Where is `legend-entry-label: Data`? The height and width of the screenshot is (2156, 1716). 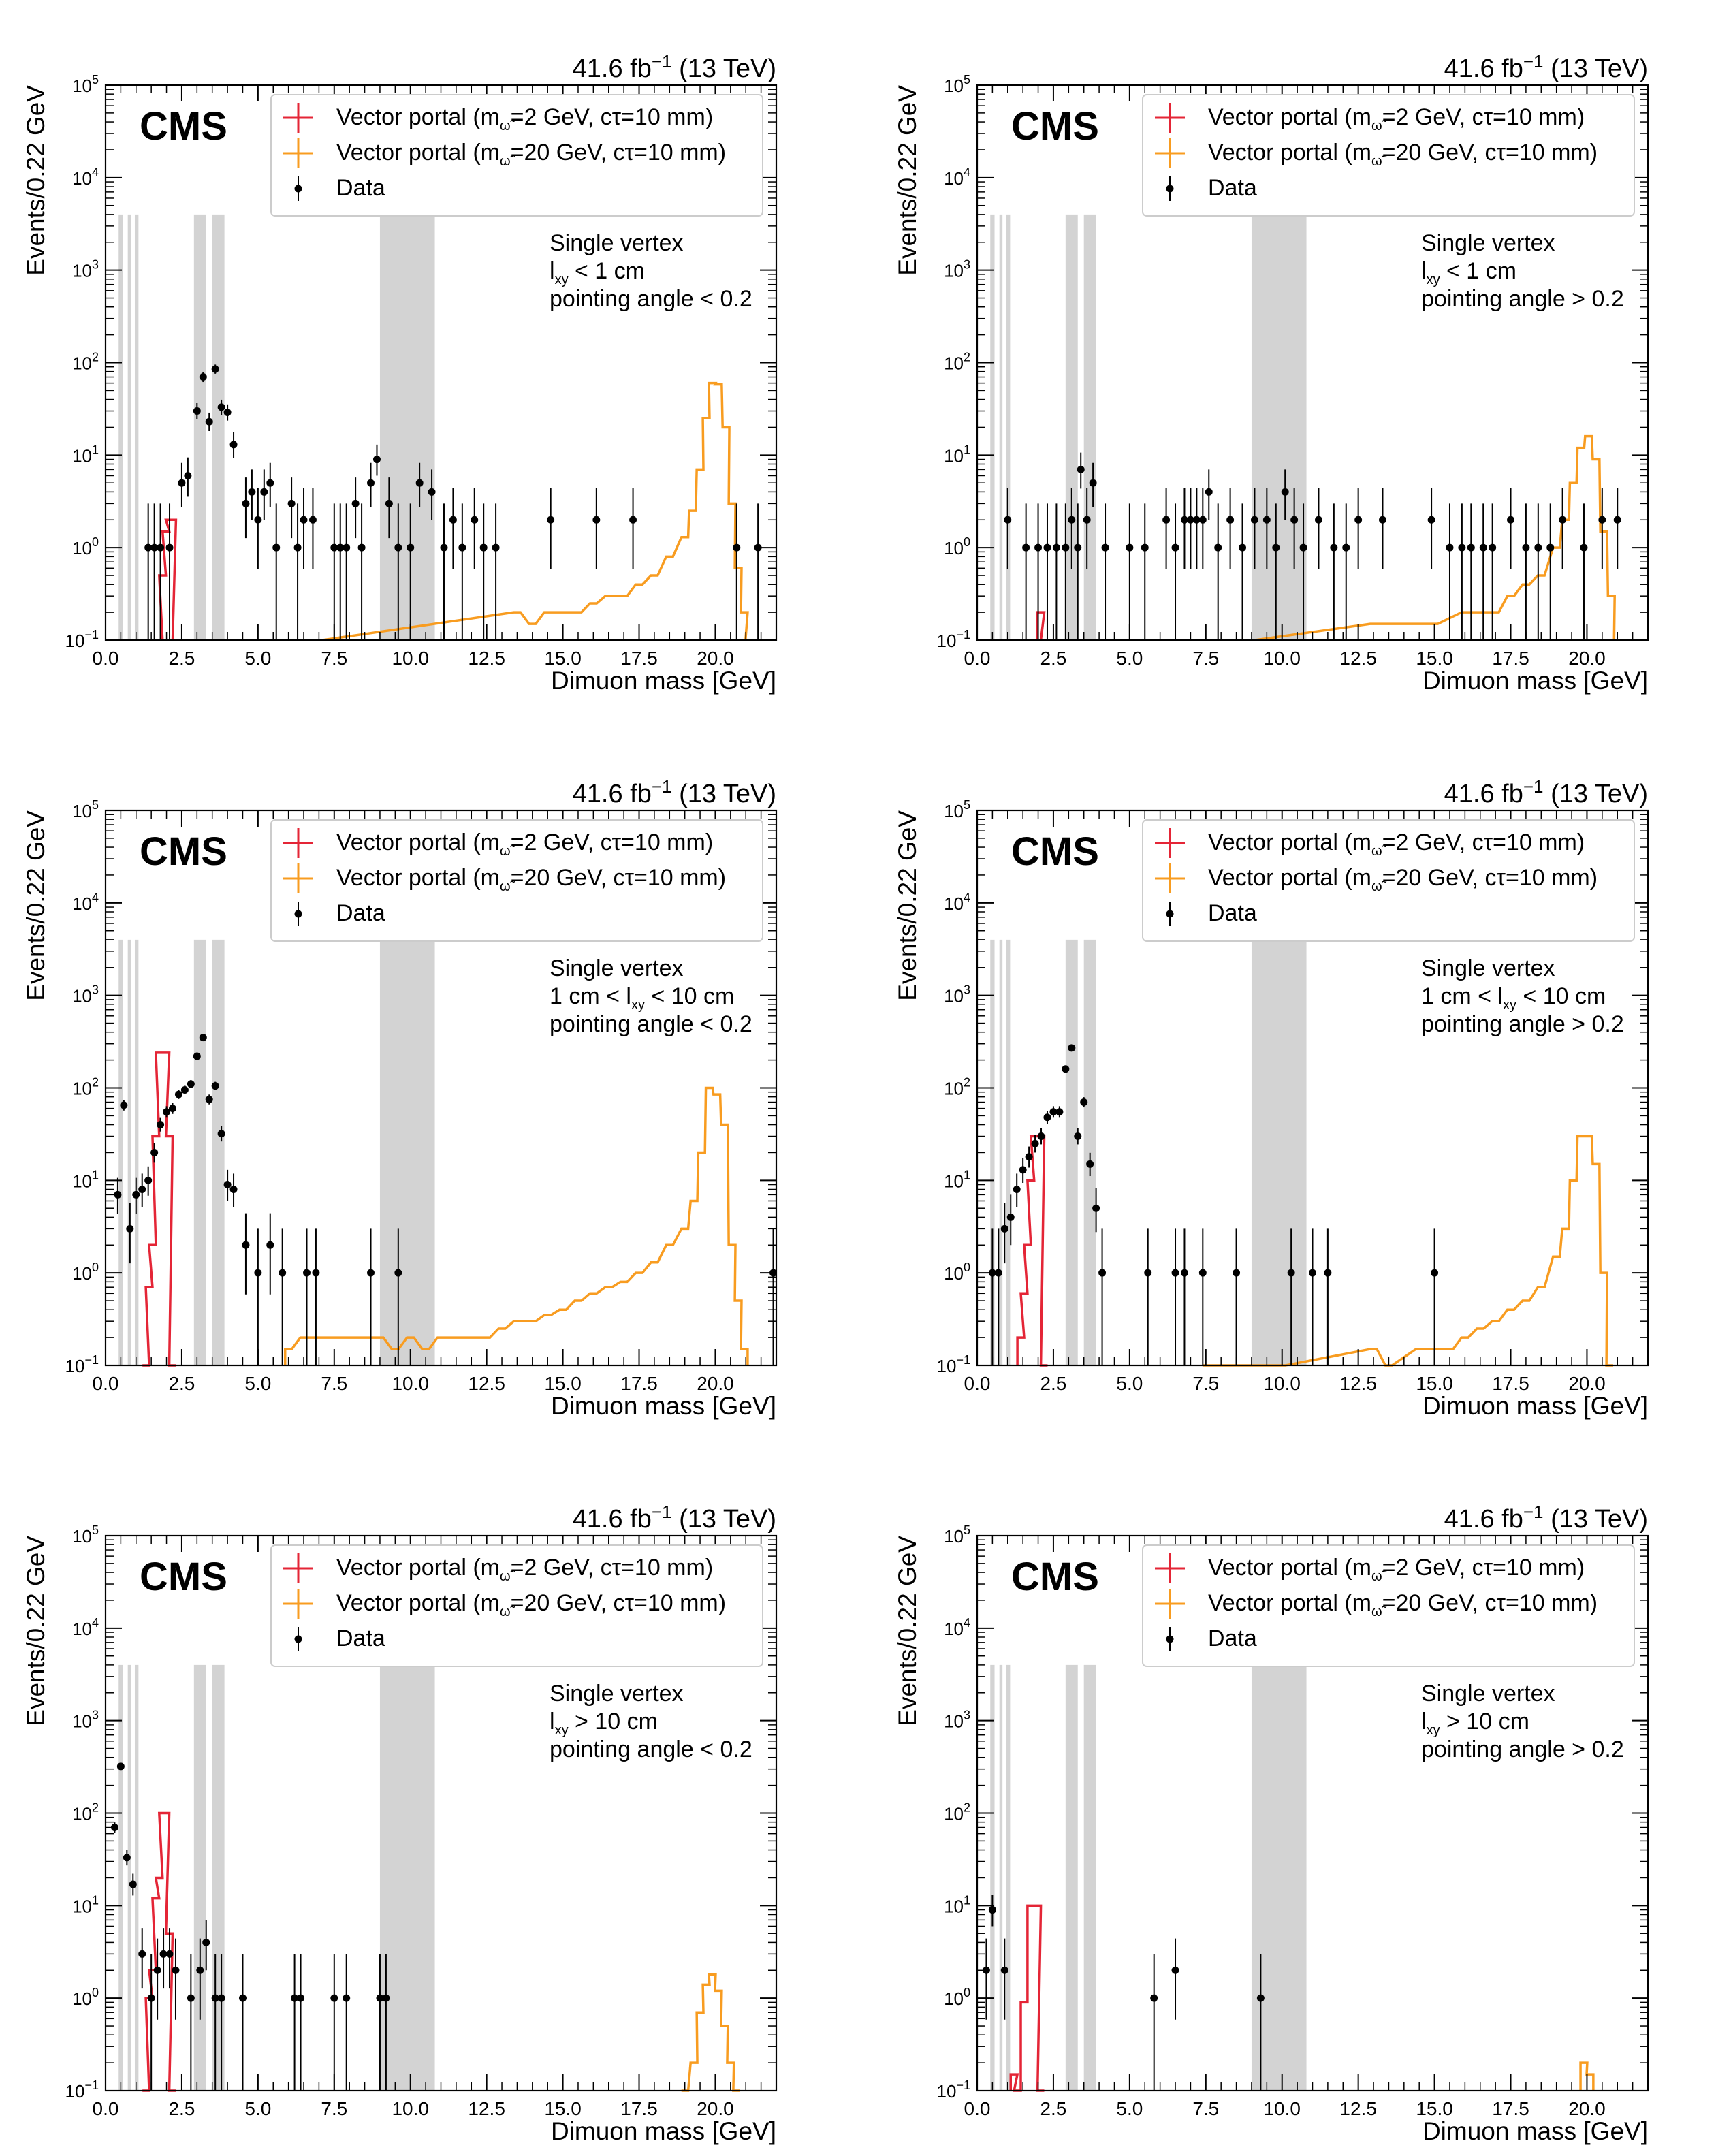
legend-entry-label: Data is located at coordinates (361, 913).